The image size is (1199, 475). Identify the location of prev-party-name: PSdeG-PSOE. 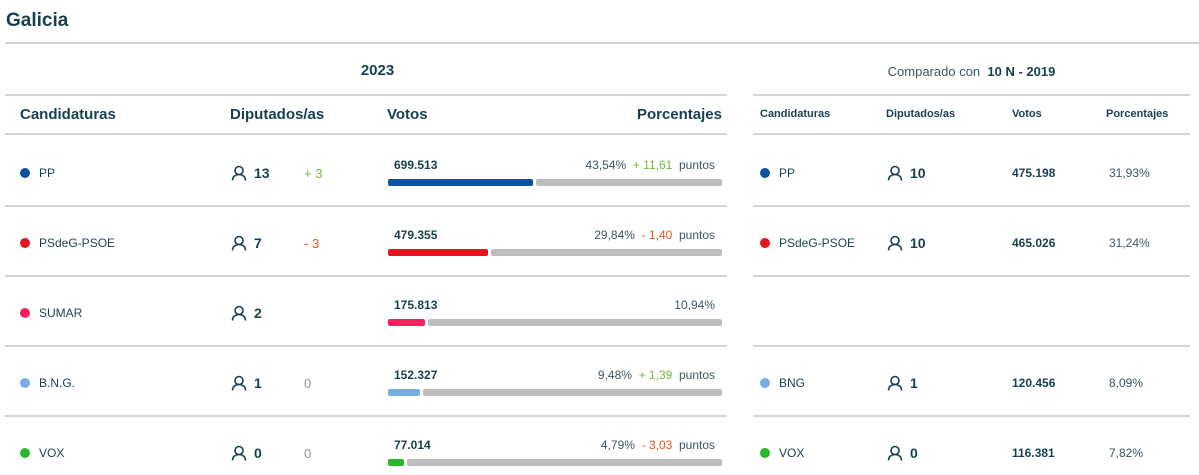
(817, 243).